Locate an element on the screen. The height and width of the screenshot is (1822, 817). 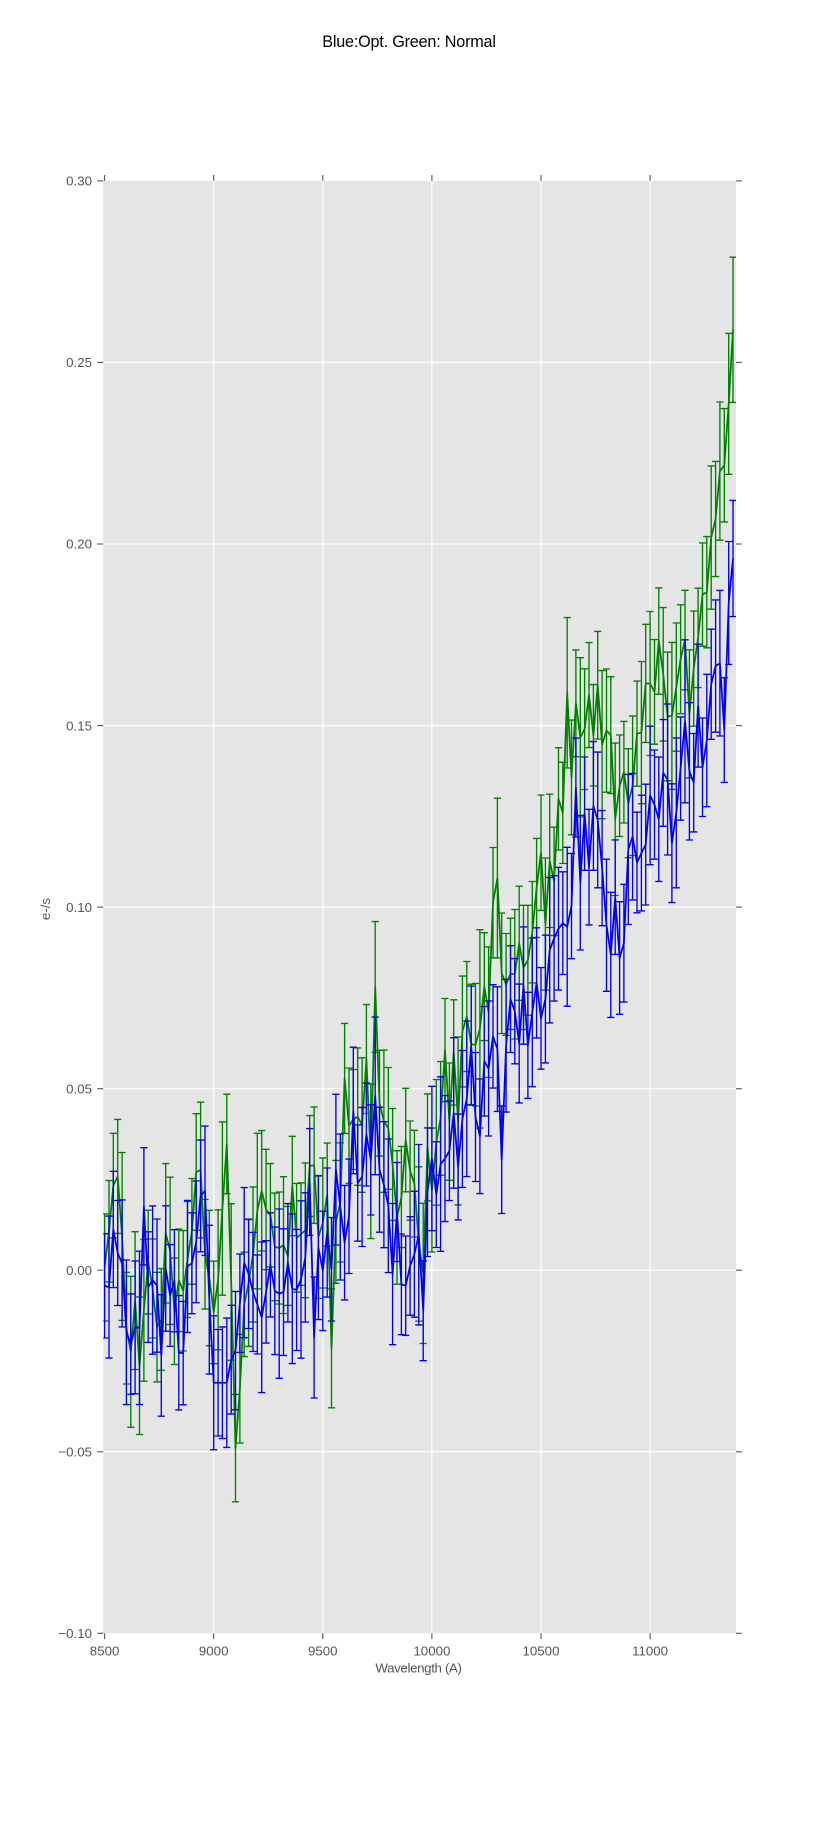
svg-text: 0.00 is located at coordinates (79, 1270).